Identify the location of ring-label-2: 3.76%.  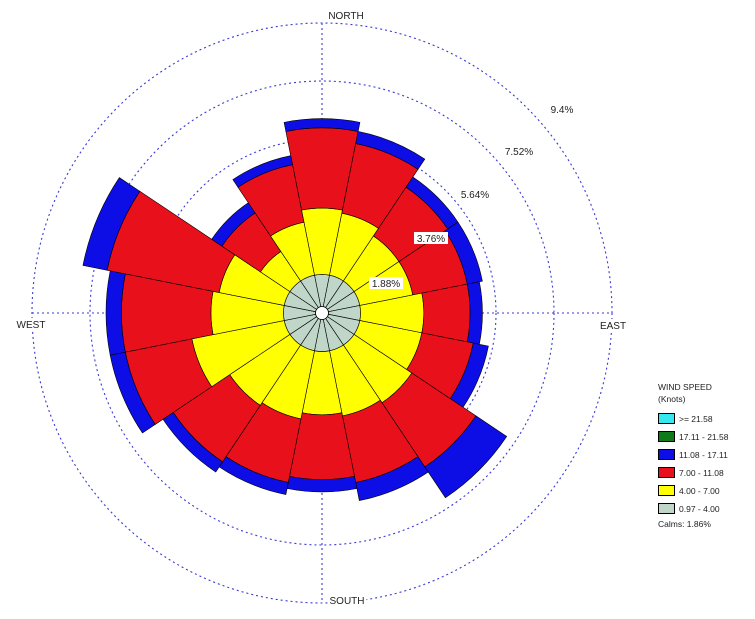
(431, 239).